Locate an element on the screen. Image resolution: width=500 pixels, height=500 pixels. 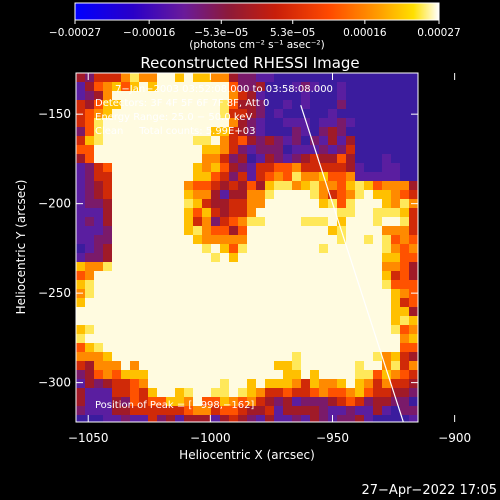
colorbar-gradient is located at coordinates (257, 11).